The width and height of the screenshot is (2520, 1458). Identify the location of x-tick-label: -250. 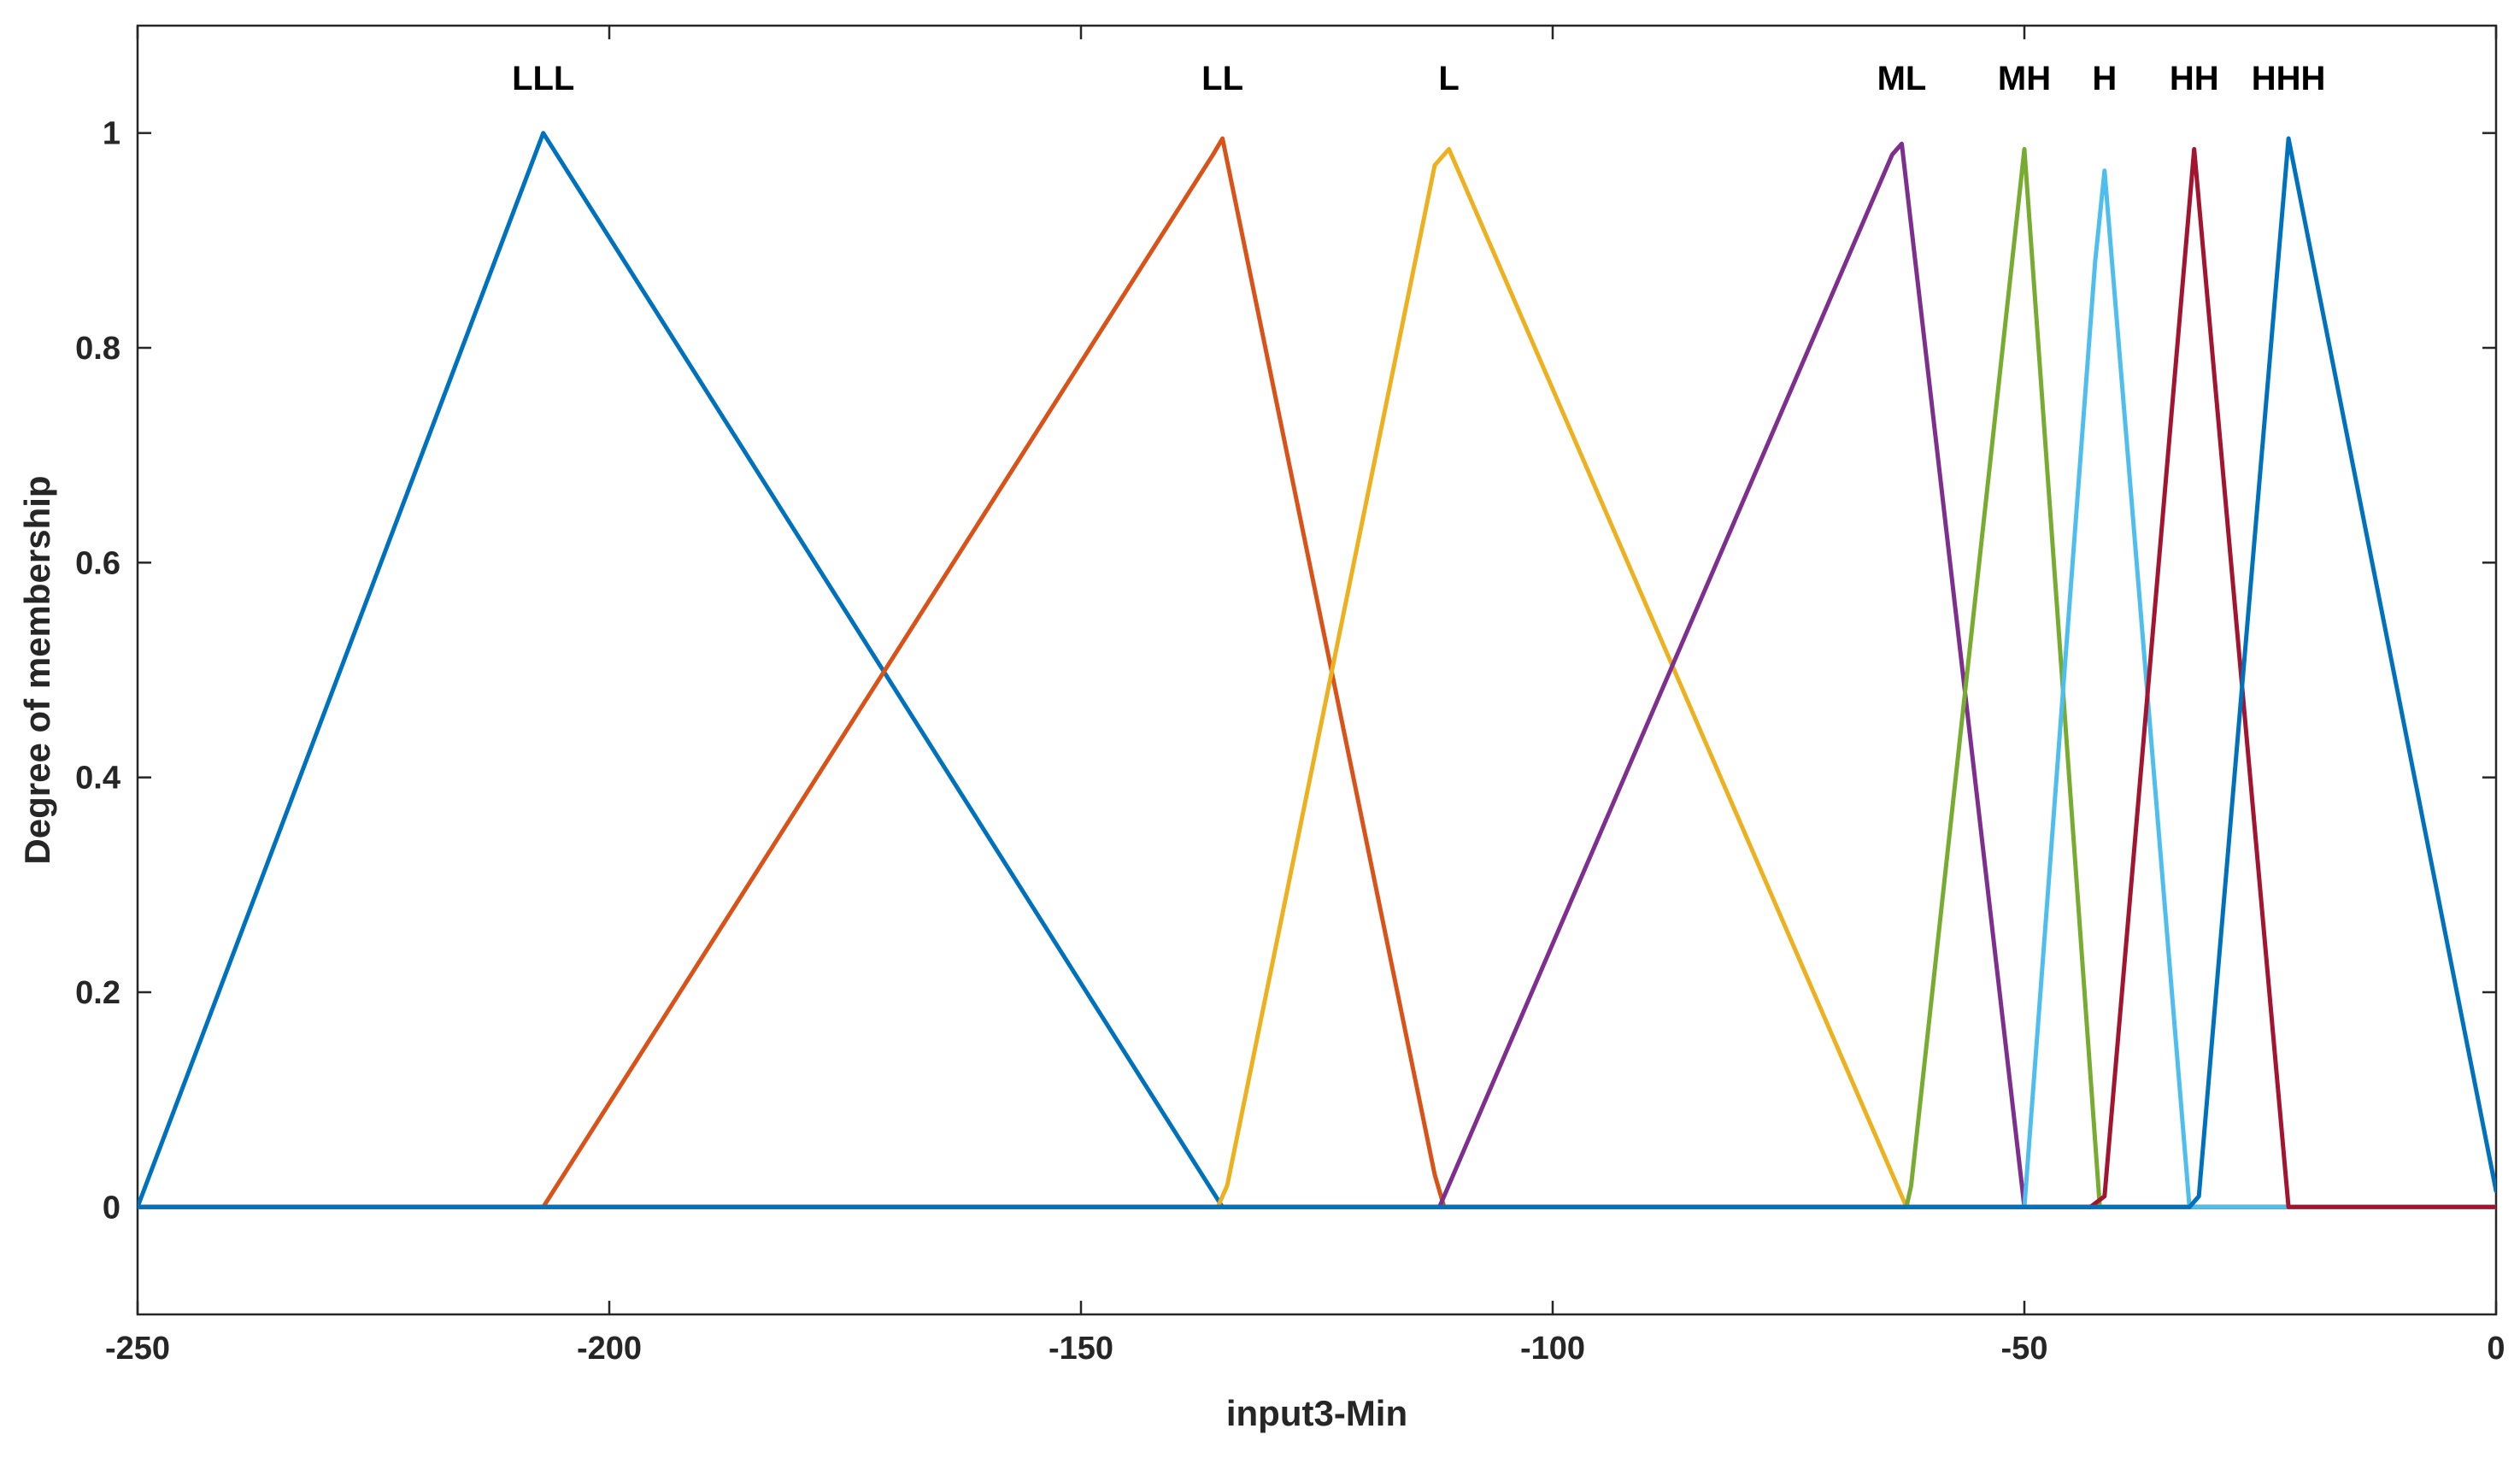
(137, 1349).